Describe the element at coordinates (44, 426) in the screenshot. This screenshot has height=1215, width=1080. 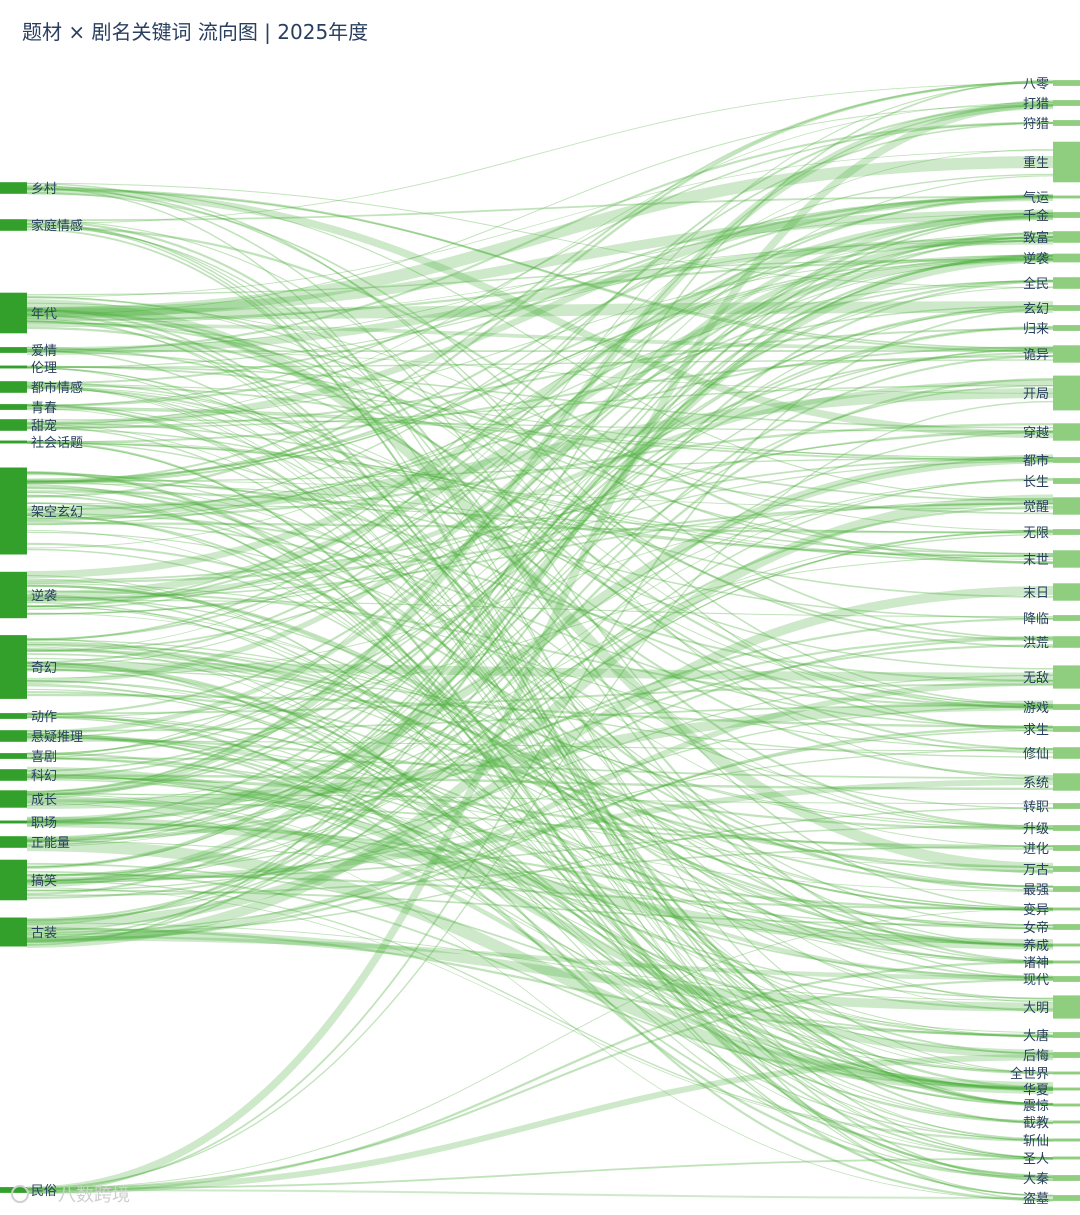
I see `source-node-label: 甜宠` at that location.